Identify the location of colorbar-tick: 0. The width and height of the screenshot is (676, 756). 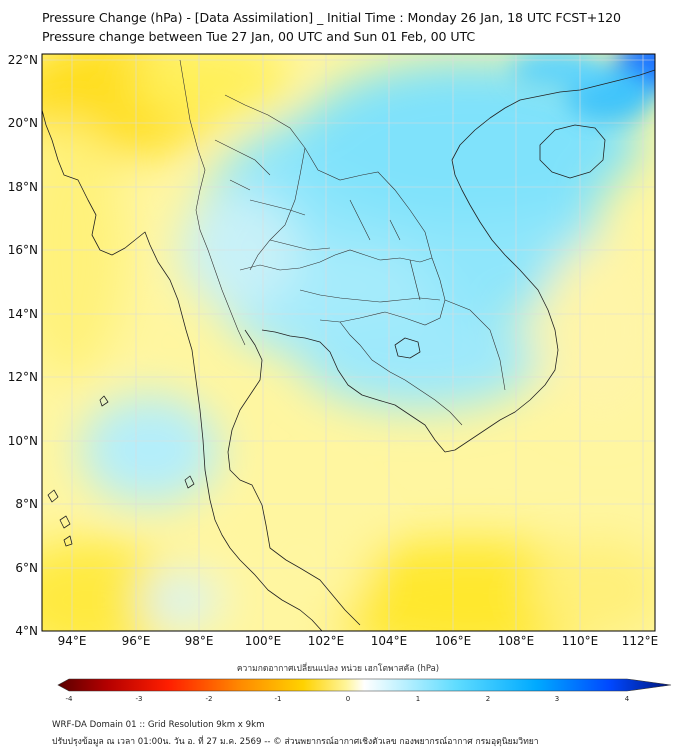
(348, 699).